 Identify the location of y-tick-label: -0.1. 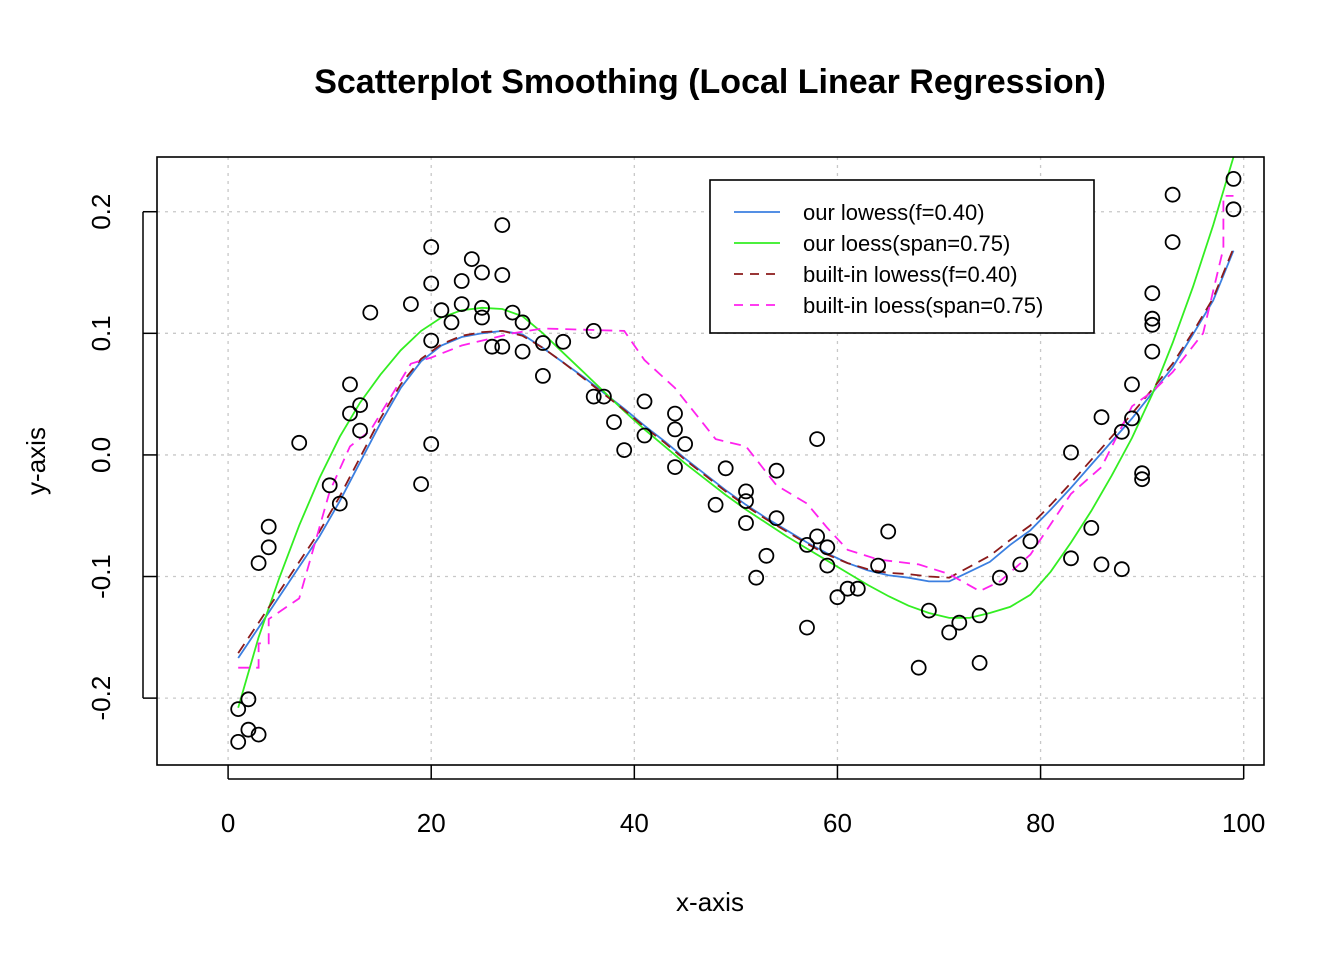
(101, 576).